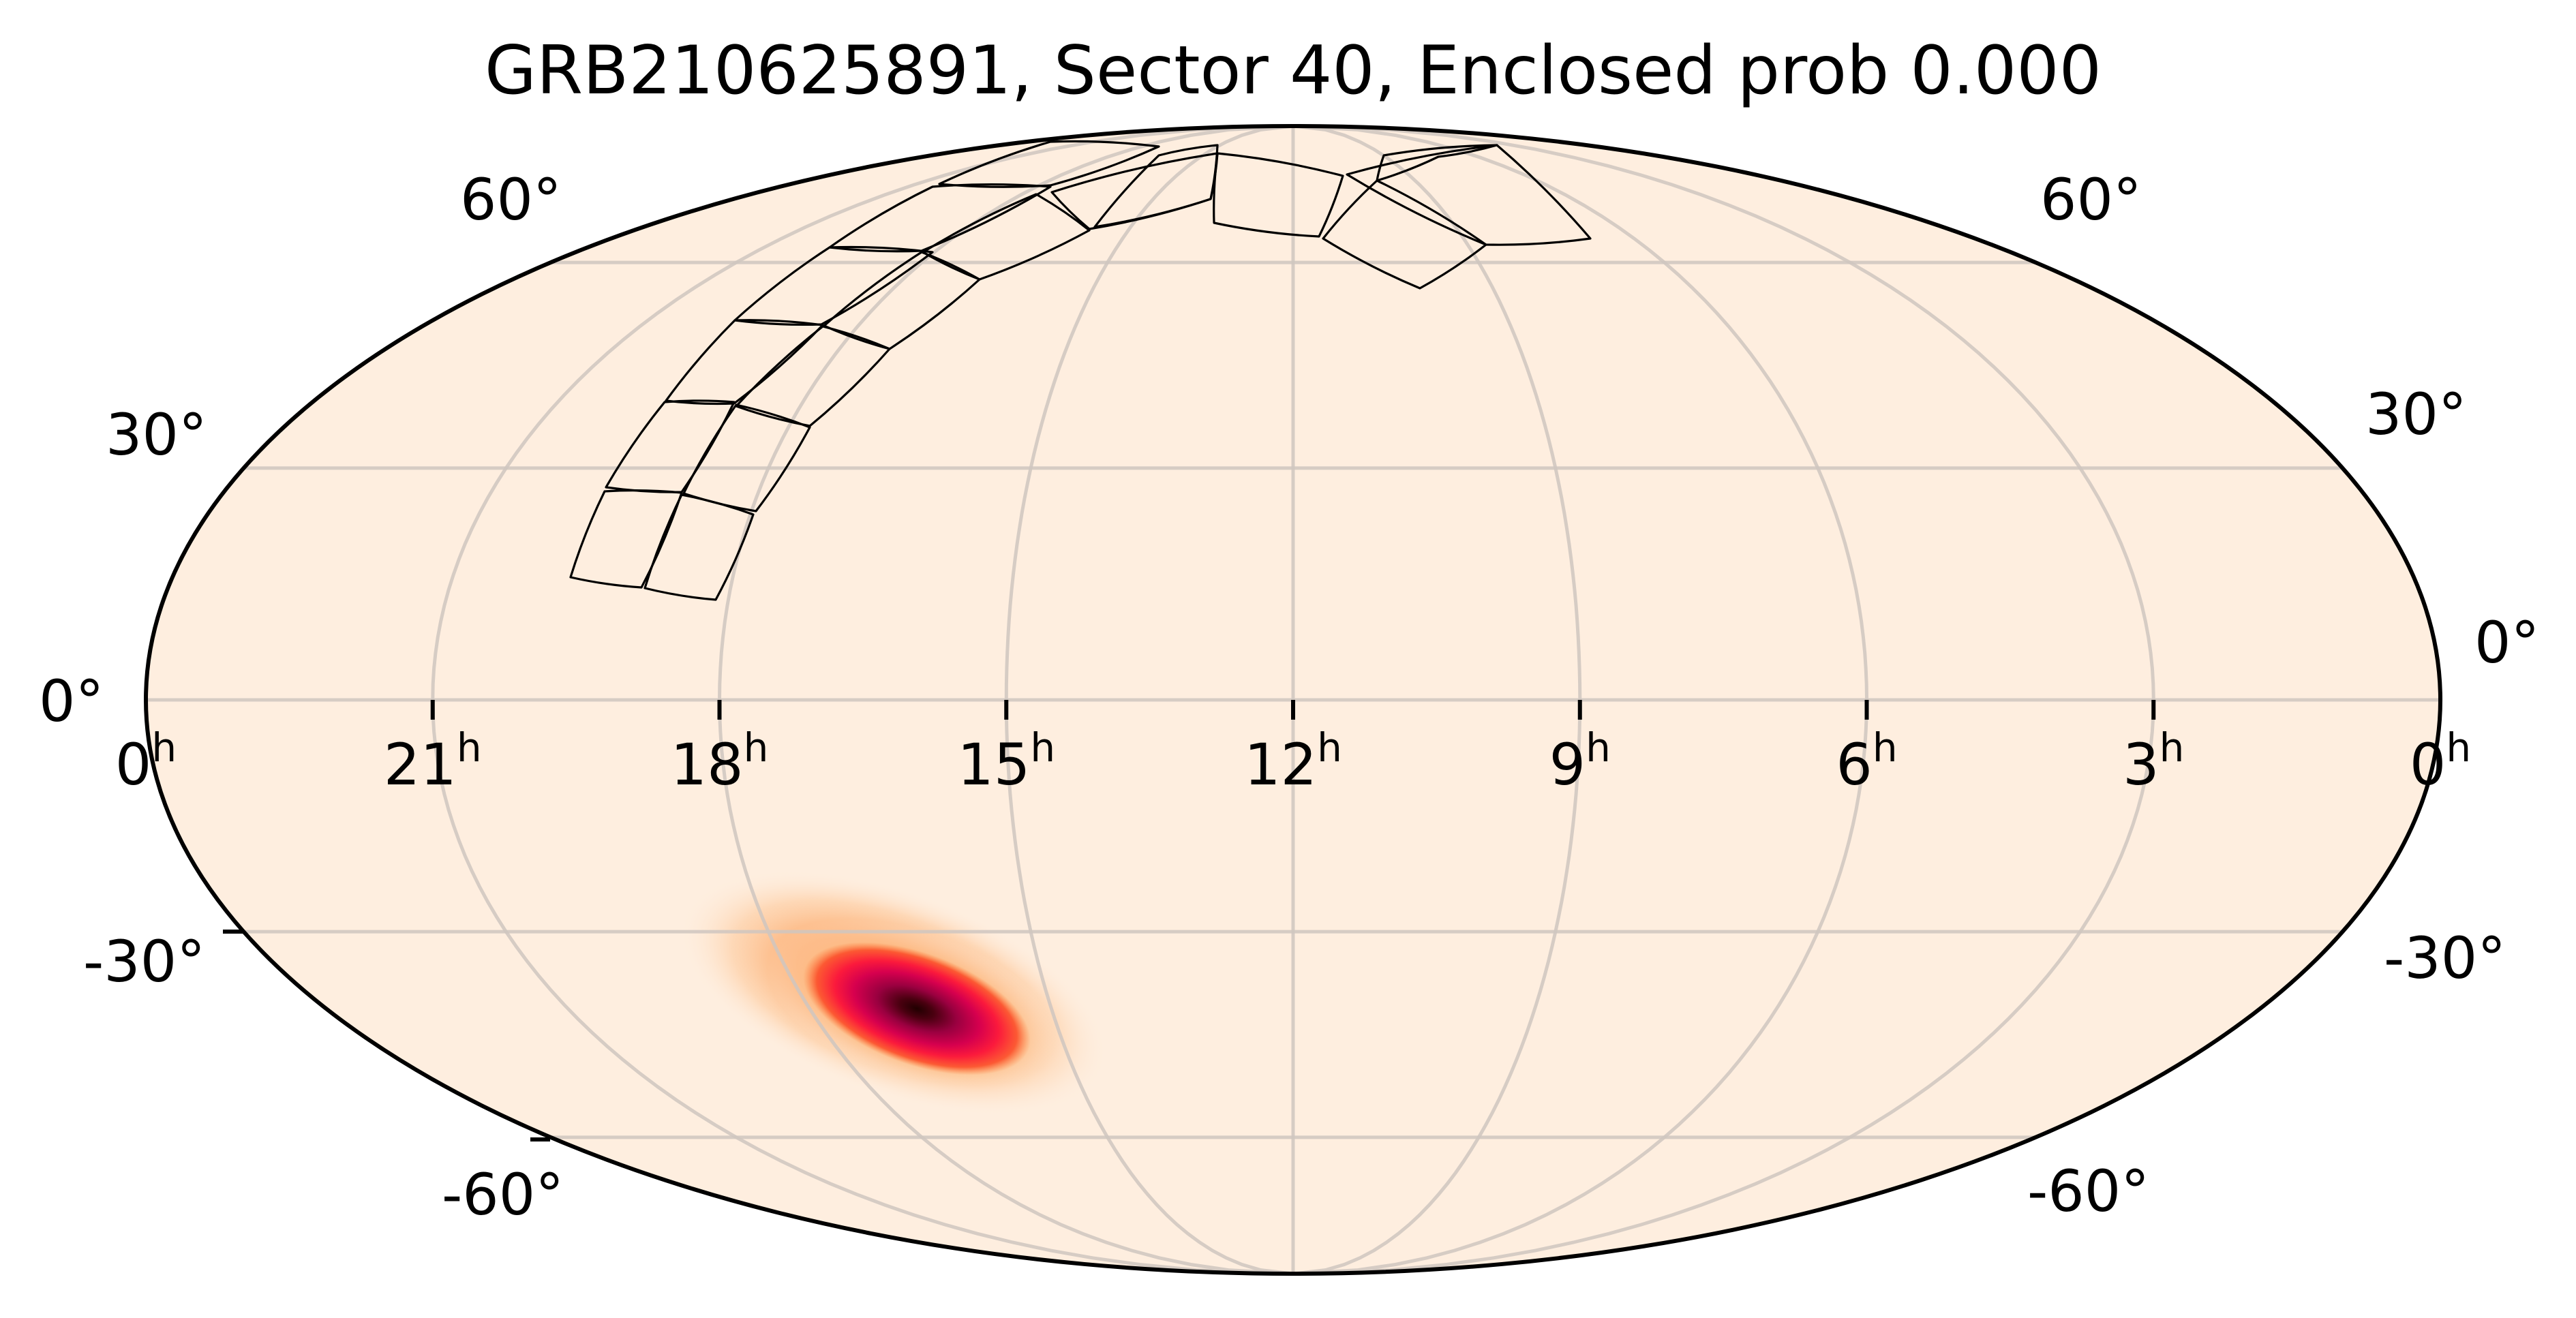  I want to click on ra-label: 9h, so click(1580, 761).